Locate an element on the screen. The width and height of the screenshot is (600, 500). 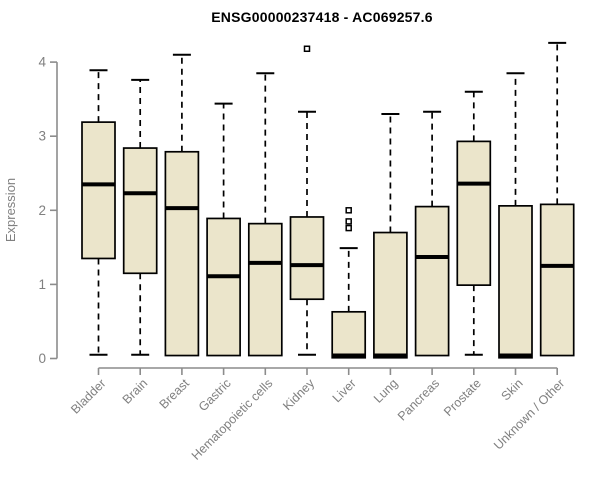
box-pancreas is located at coordinates (432, 233).